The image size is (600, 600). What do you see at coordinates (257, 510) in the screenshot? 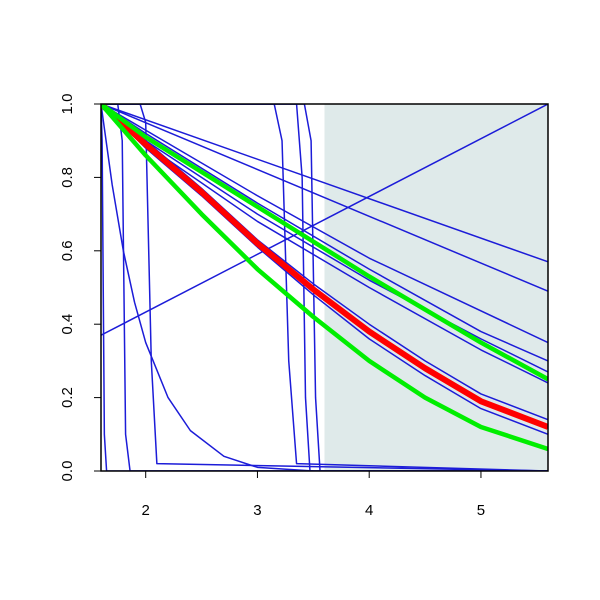
I see `x-tick-label: 3` at bounding box center [257, 510].